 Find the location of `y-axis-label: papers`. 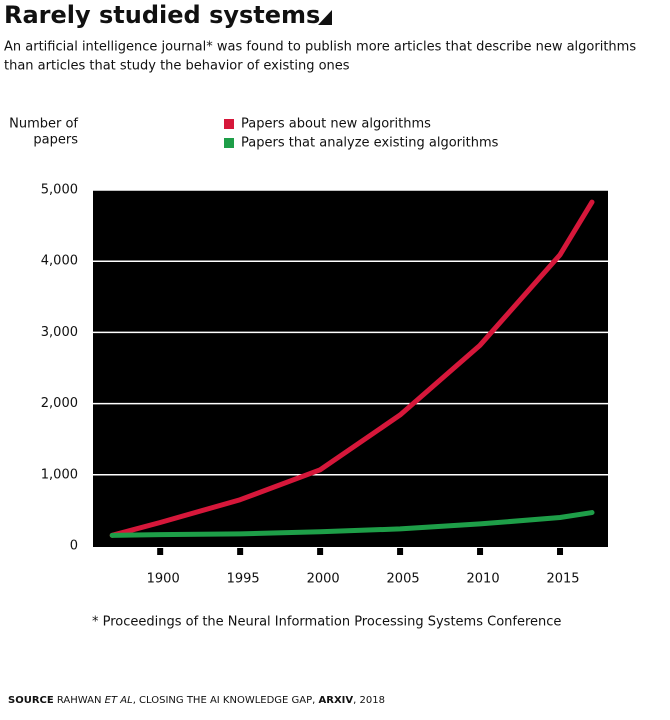

y-axis-label: papers is located at coordinates (55, 140).